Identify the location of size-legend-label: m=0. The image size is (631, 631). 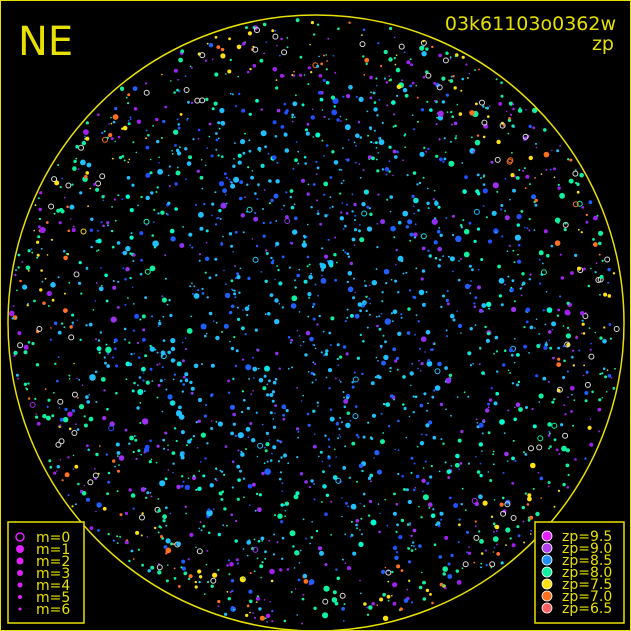
(53, 538).